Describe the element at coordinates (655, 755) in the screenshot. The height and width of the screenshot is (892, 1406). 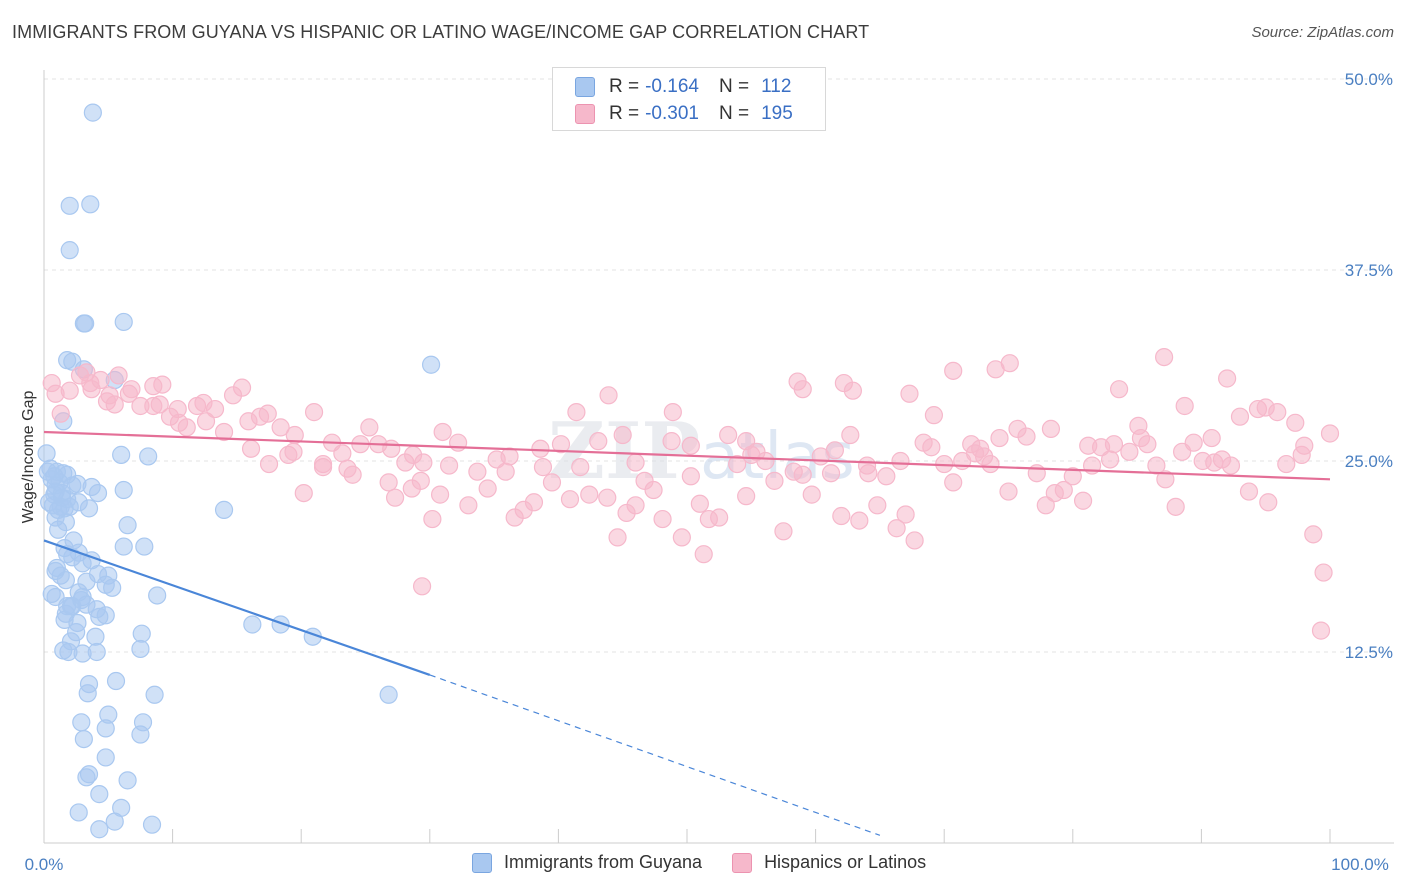
I see `trend-line-extension` at that location.